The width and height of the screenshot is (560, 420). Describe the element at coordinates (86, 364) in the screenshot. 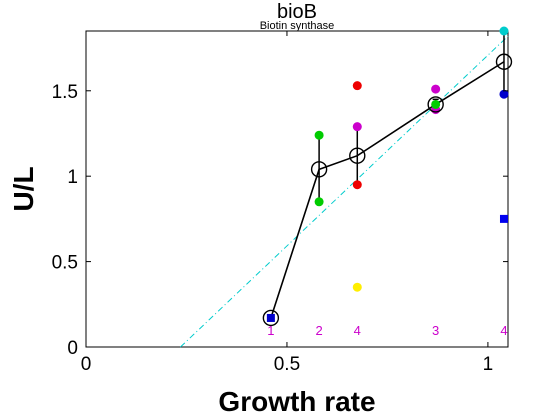

I see `x-tick-label: 0` at that location.